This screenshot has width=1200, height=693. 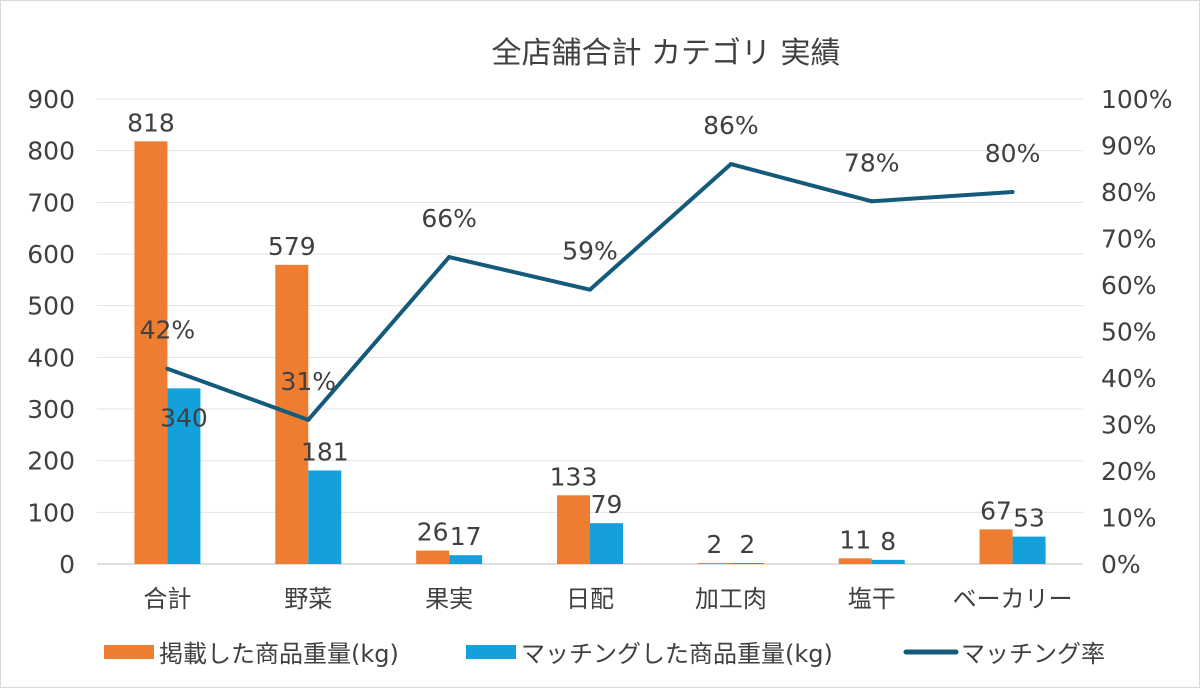 I want to click on bar-data-label: 53, so click(x=1029, y=518).